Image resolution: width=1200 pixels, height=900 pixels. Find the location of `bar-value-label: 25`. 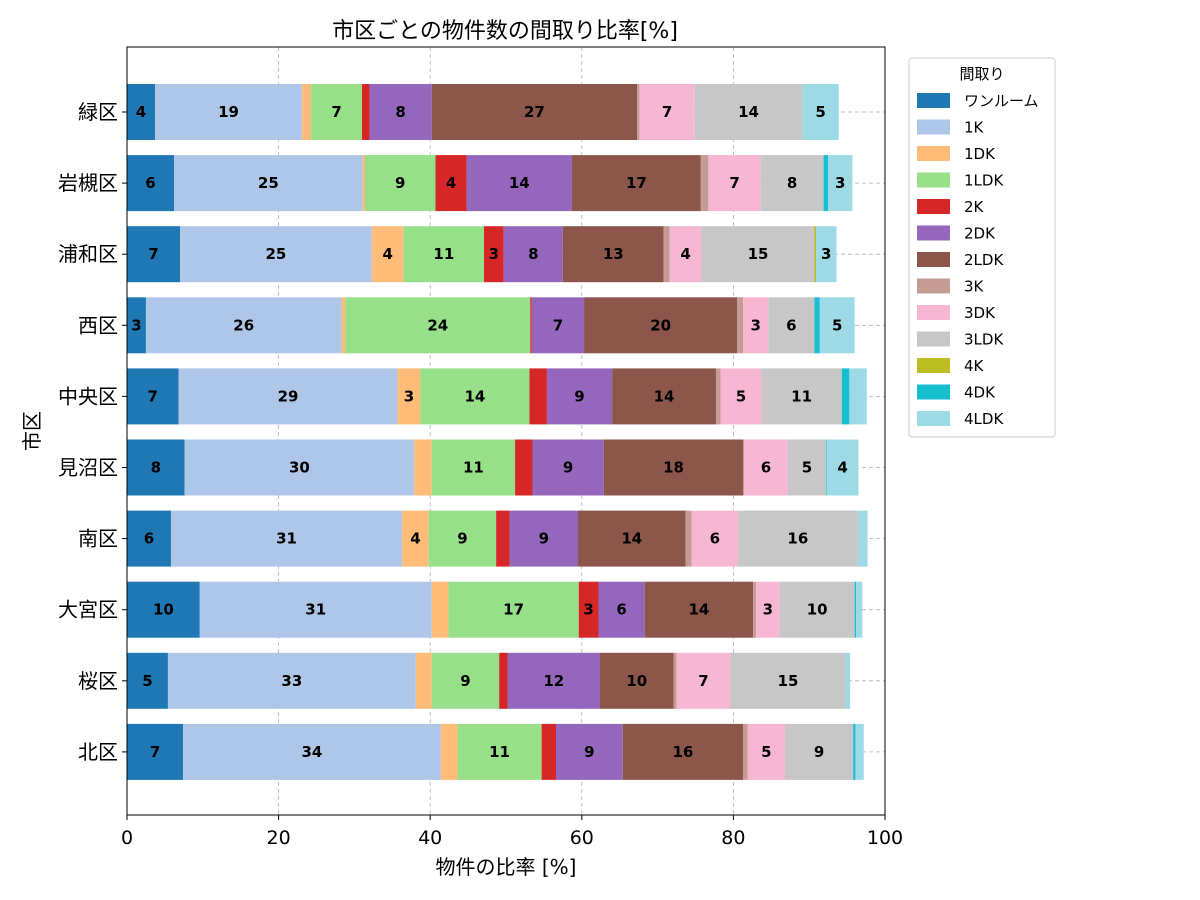

bar-value-label: 25 is located at coordinates (268, 183).